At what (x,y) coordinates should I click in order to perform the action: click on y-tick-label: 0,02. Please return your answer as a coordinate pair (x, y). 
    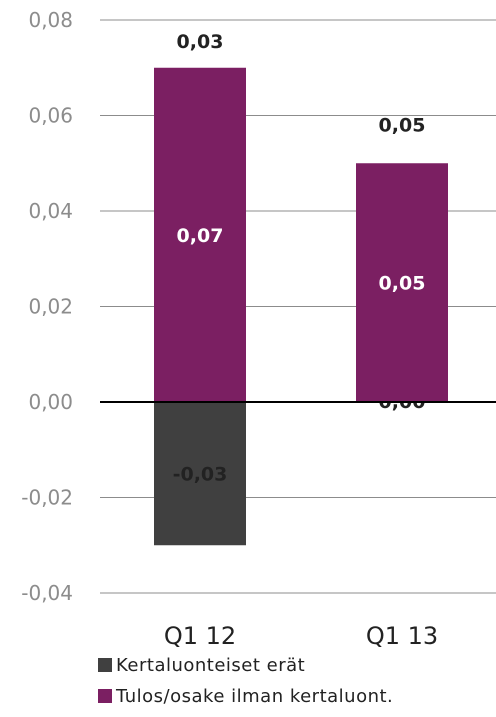
    Looking at the image, I should click on (50, 307).